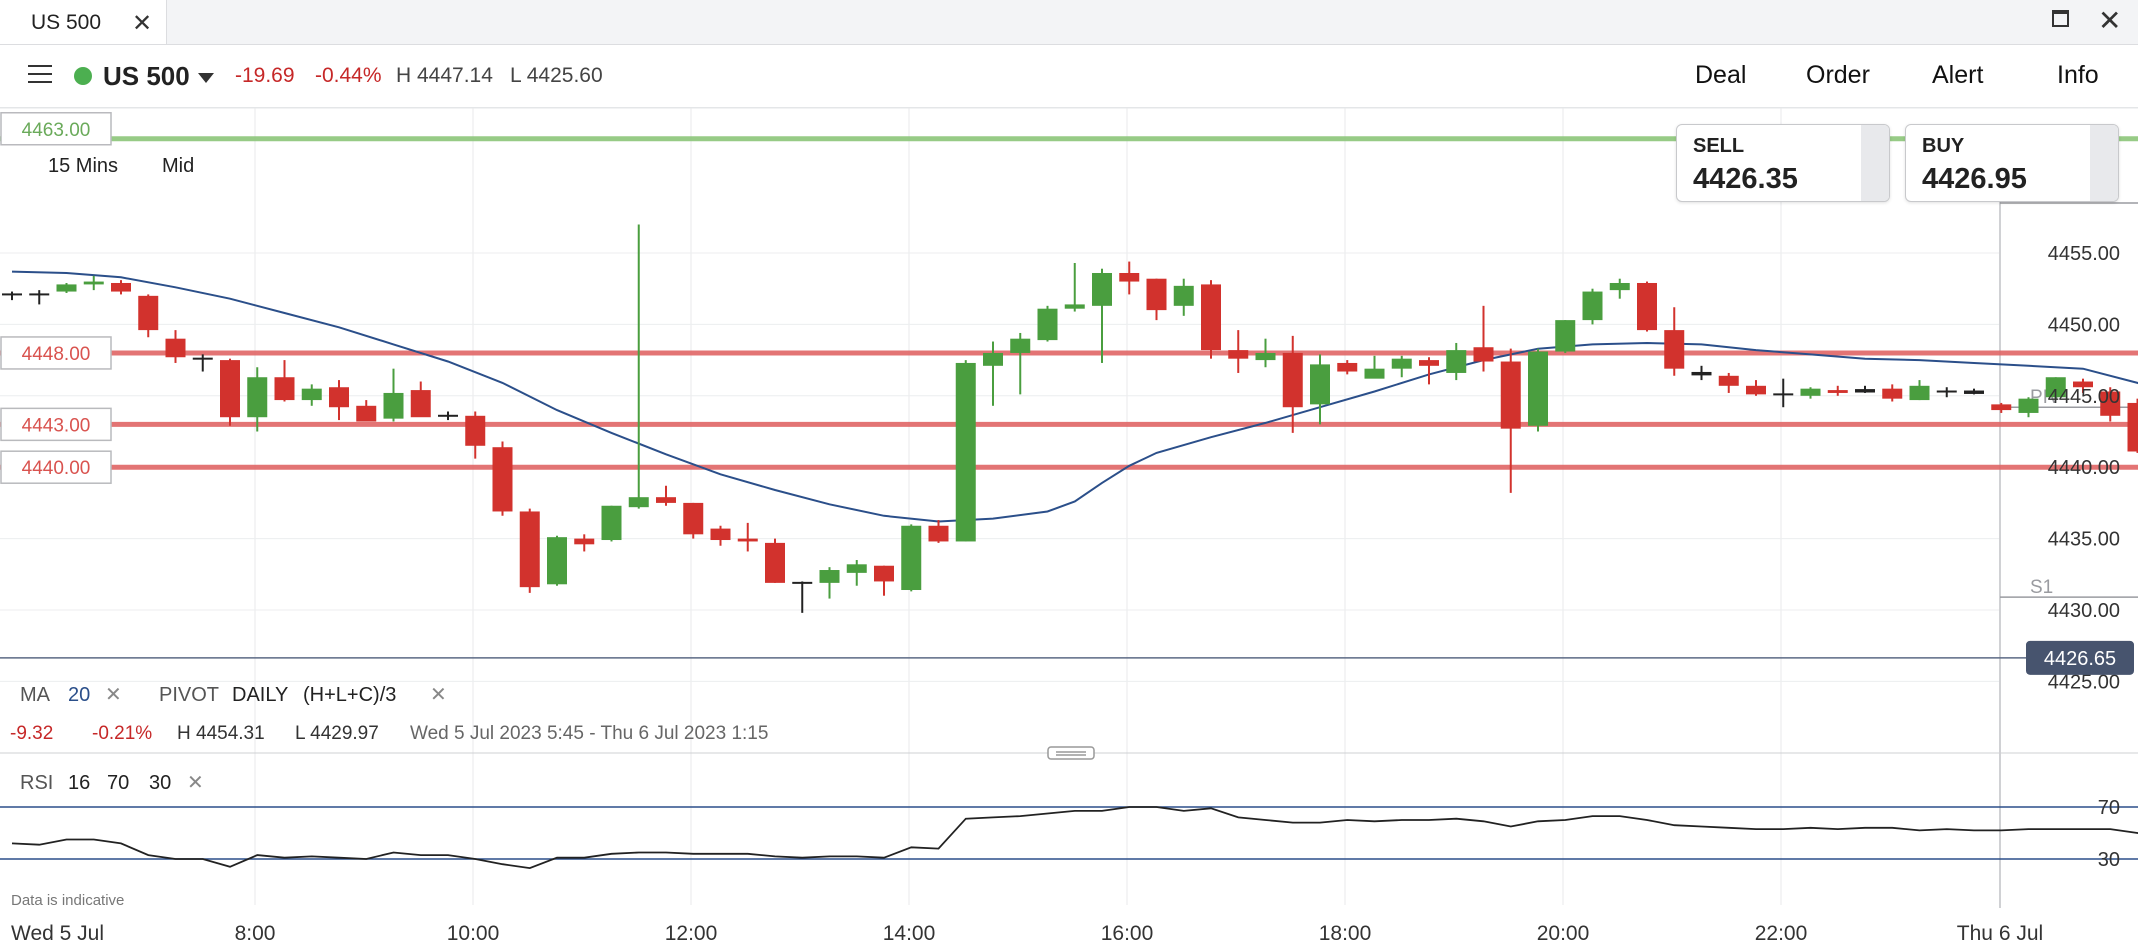  Describe the element at coordinates (909, 933) in the screenshot. I see `x-tick-label: 14:00` at that location.